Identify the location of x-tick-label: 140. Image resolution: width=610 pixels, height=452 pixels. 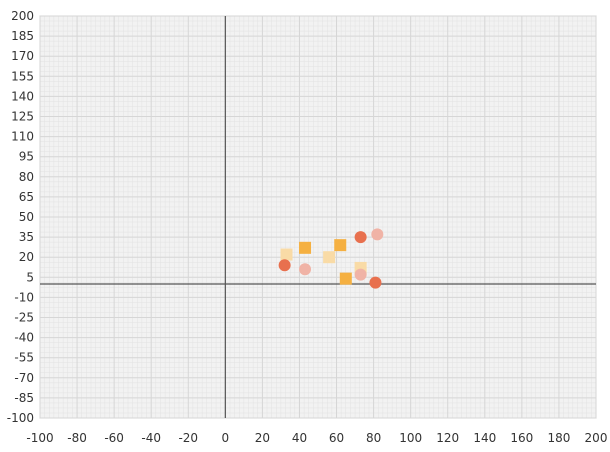
(484, 438).